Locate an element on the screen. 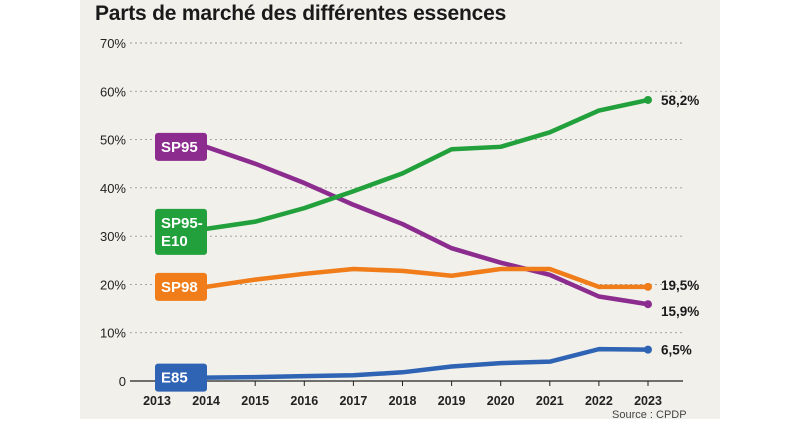 The width and height of the screenshot is (800, 421). y-tick-label: 0 is located at coordinates (122, 381).